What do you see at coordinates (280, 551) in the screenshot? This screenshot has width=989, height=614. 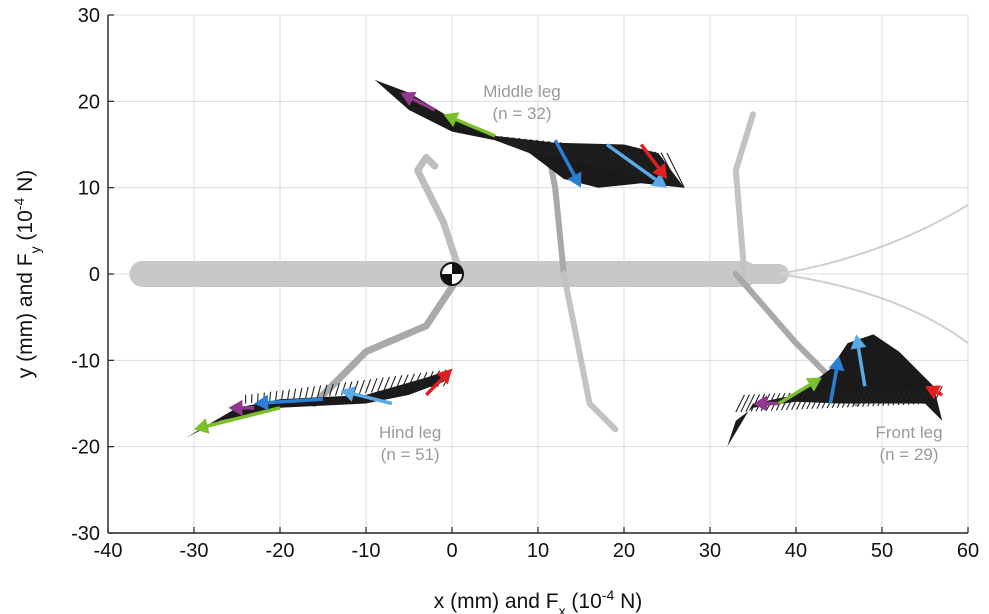 I see `x-tick-label: -20` at bounding box center [280, 551].